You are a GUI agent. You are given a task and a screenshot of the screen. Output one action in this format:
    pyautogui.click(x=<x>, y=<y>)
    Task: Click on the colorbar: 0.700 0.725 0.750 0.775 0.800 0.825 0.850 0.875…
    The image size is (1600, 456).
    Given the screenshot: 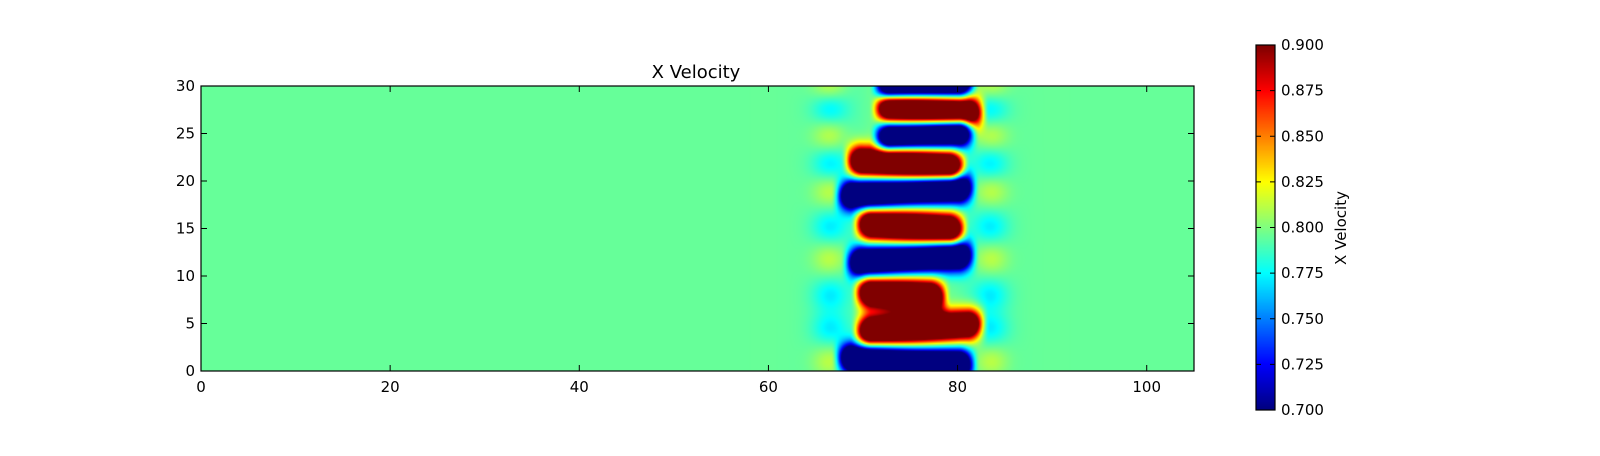 What is the action you would take?
    pyautogui.click(x=1302, y=227)
    